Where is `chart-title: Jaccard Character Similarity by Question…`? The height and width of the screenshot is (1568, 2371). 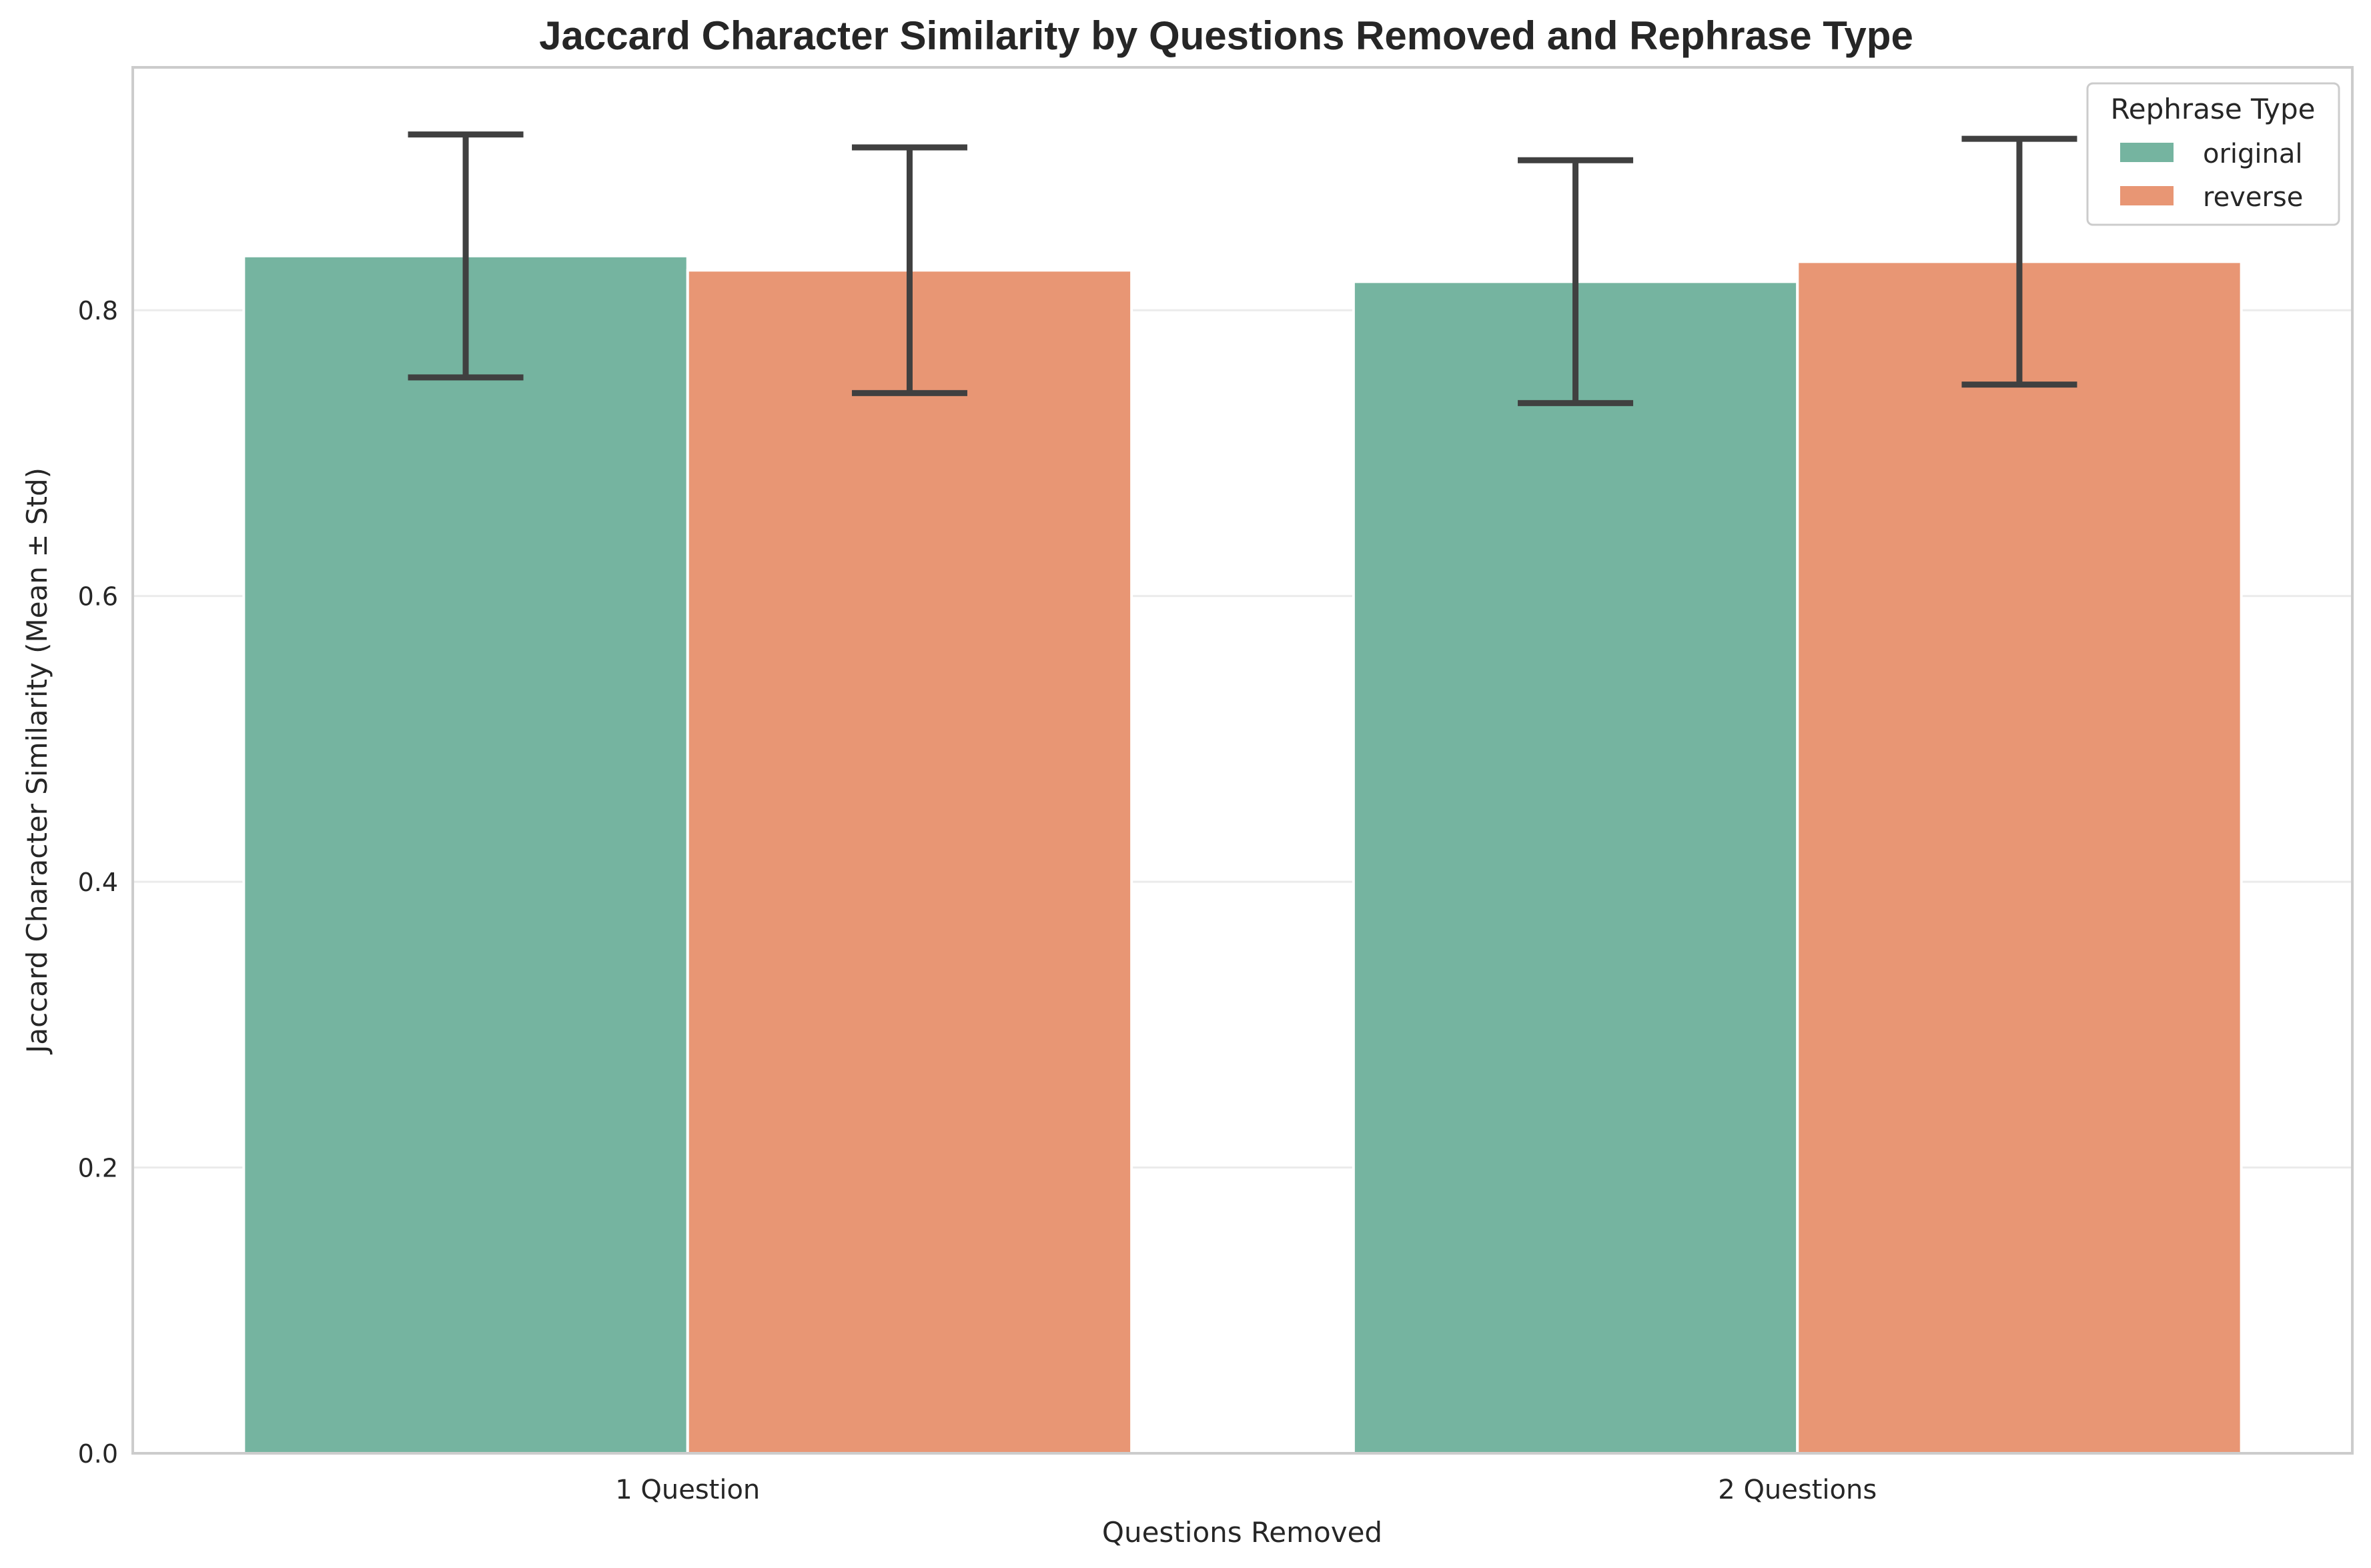
chart-title: Jaccard Character Similarity by Question… is located at coordinates (1226, 35).